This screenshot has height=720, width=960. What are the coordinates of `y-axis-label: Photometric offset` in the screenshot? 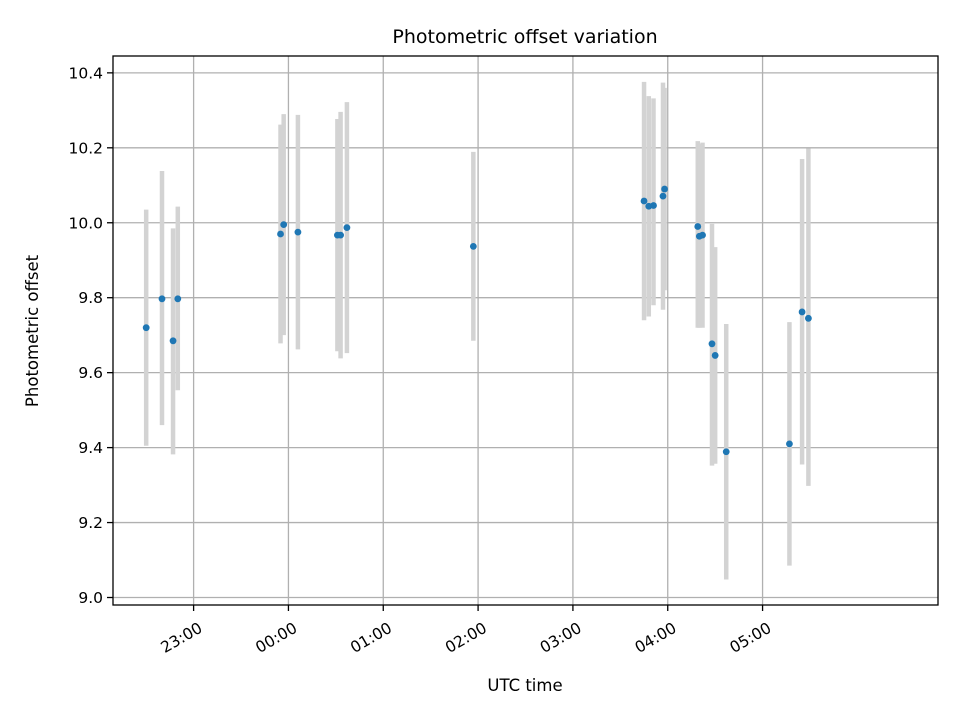 It's located at (32, 330).